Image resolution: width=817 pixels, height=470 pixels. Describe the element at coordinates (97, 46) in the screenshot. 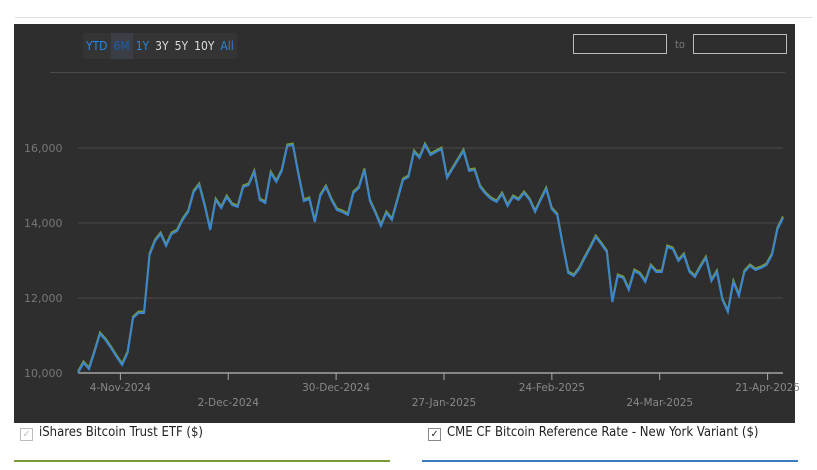

I see `range-button-ytd: YTD` at that location.